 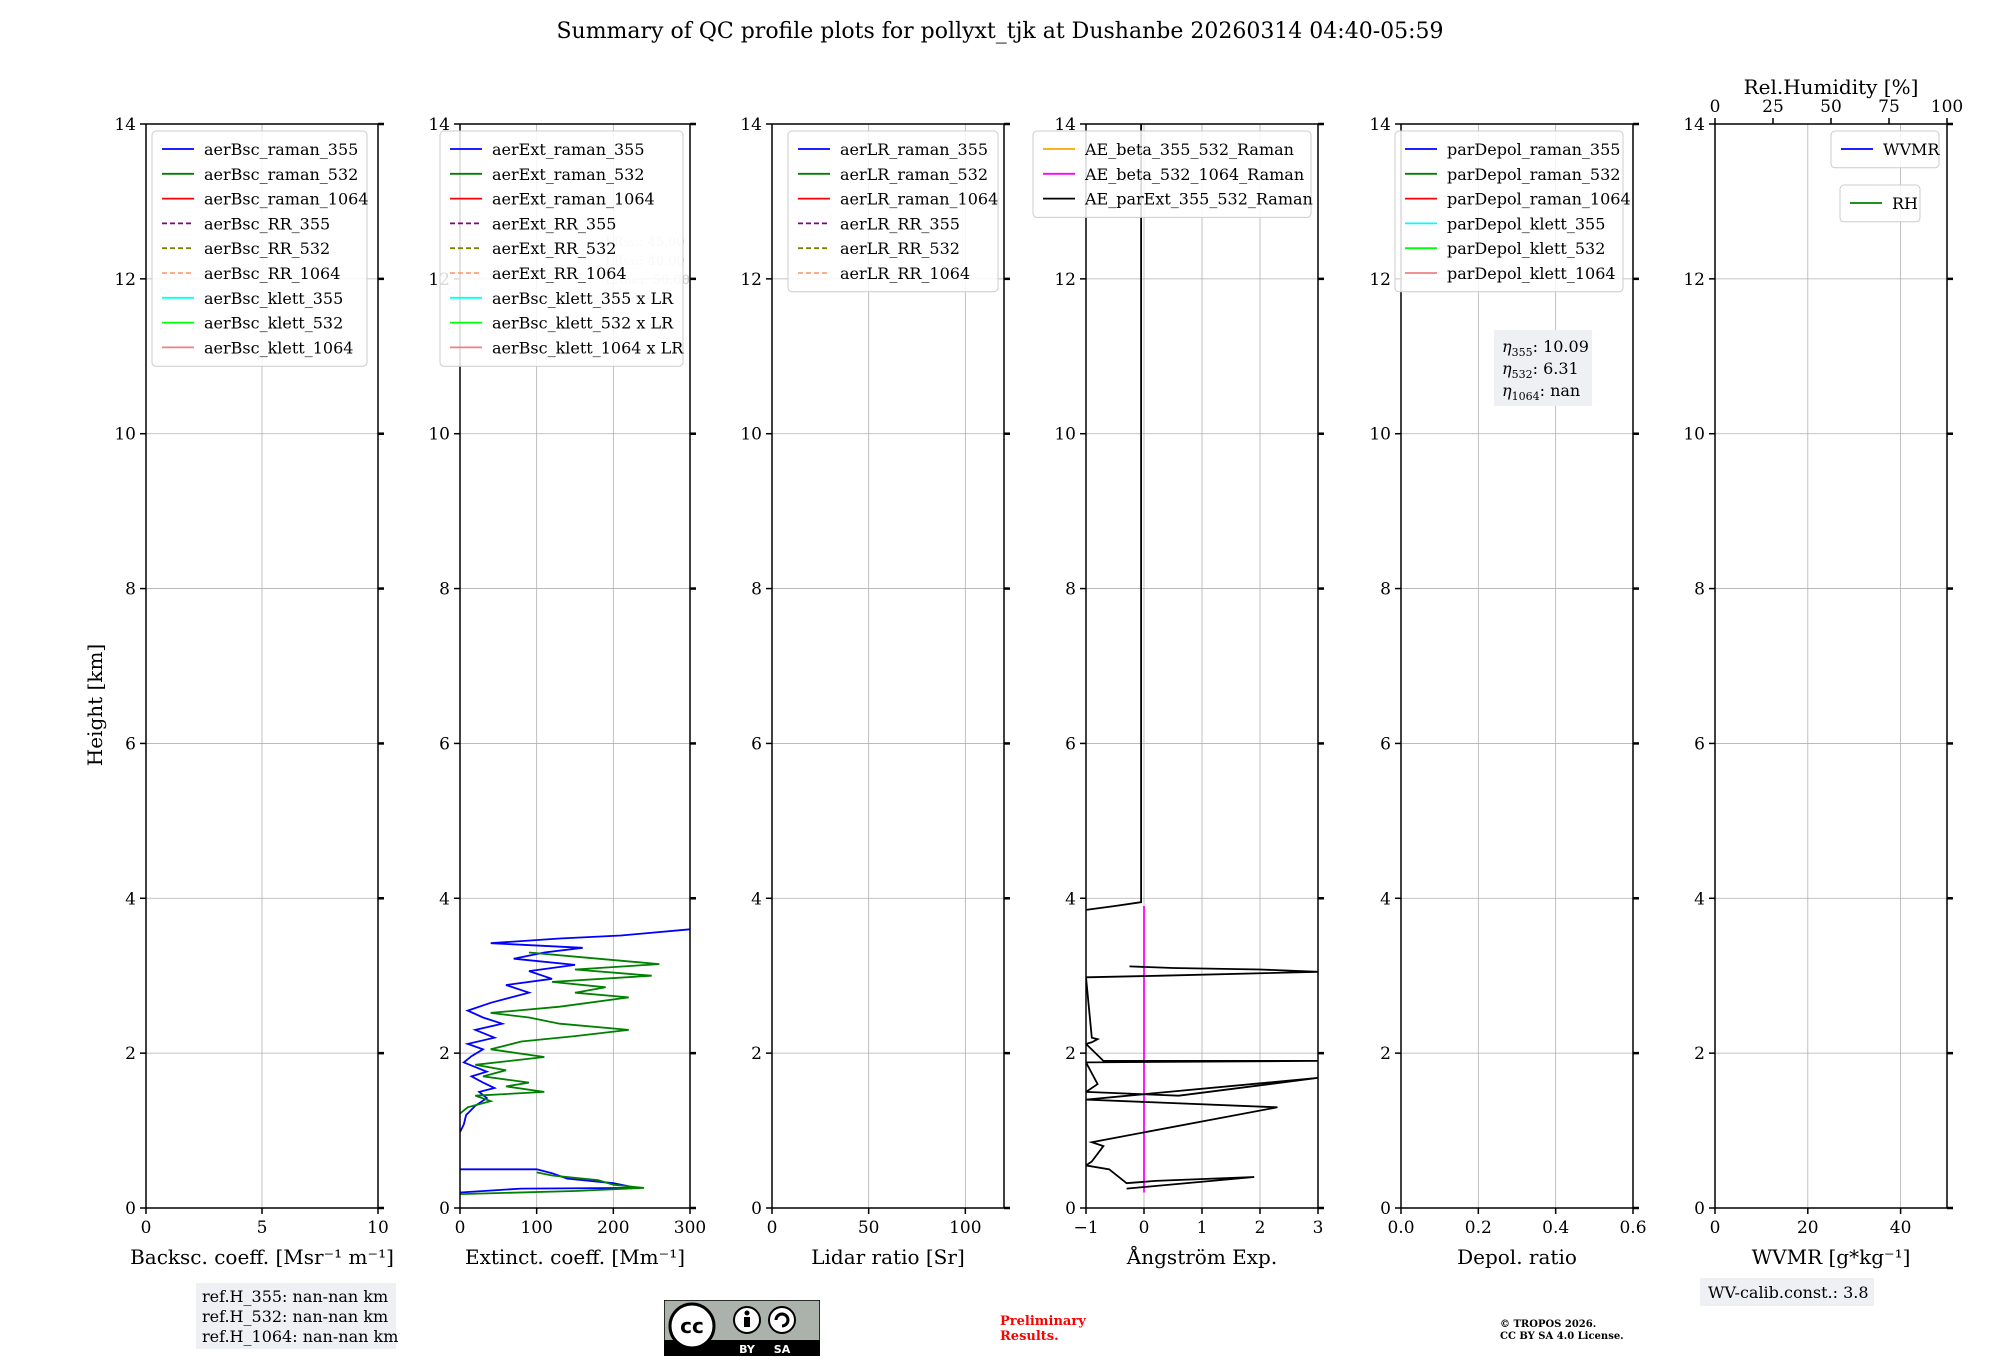 I want to click on preliminary-line-2: Results., so click(x=1029, y=1336).